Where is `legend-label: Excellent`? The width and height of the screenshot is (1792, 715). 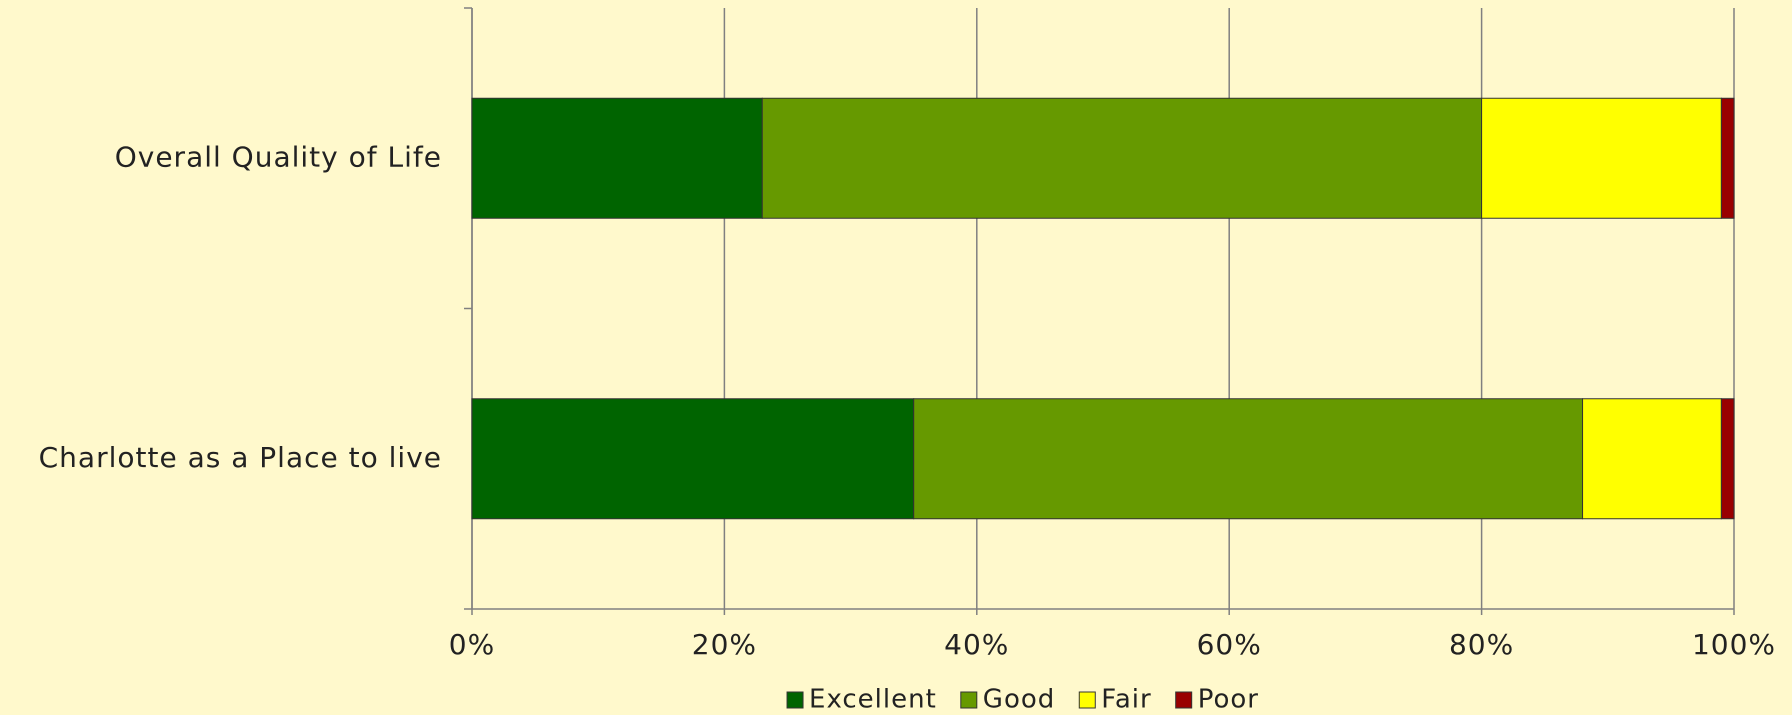
legend-label: Excellent is located at coordinates (873, 700).